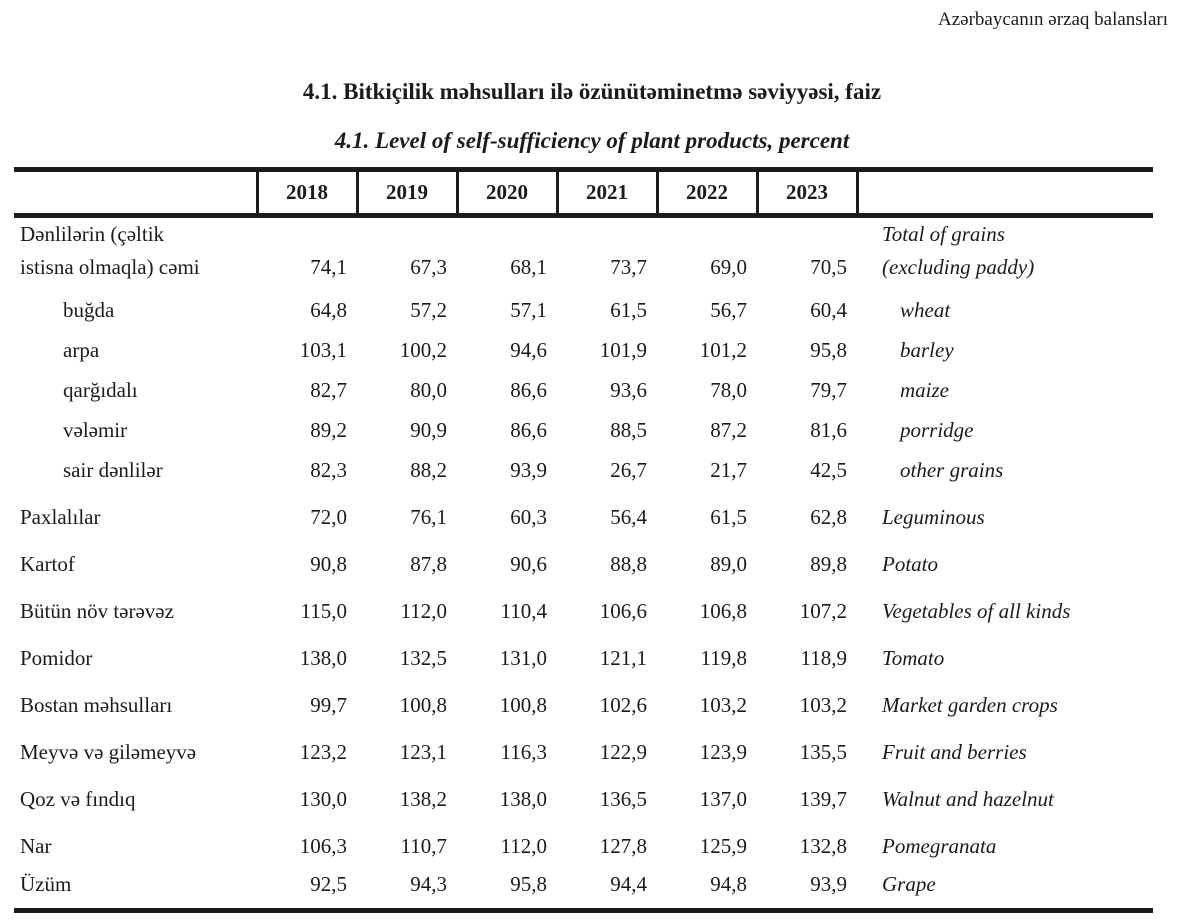  What do you see at coordinates (108, 752) in the screenshot?
I see `row-label-az-fruit-and-berries: Meyvə və giləmeyvə` at bounding box center [108, 752].